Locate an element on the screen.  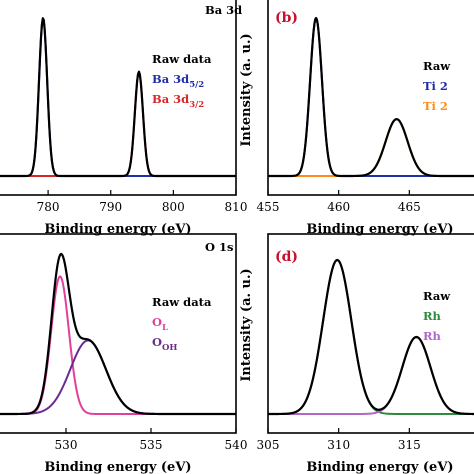
x-tick-label: 780 is located at coordinates (48, 207).